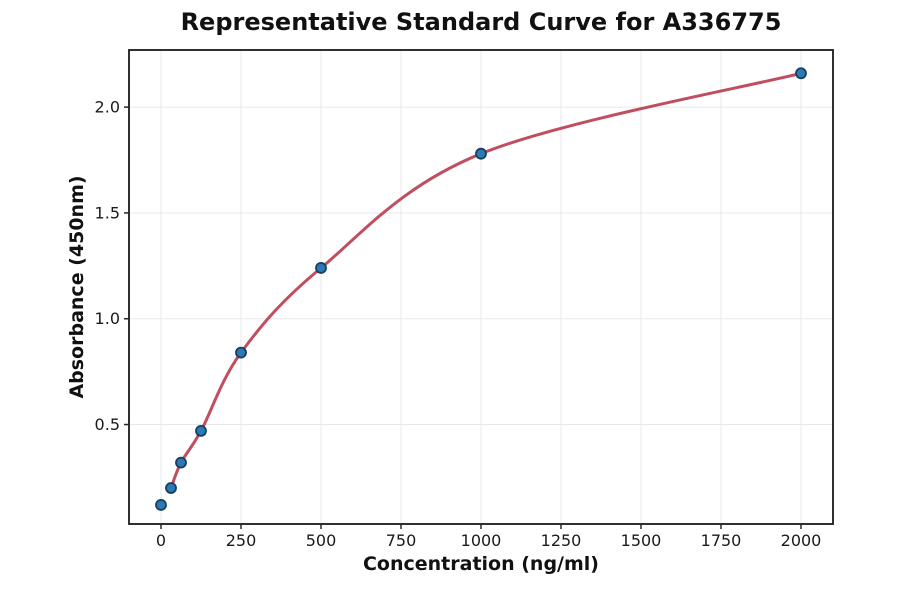 This screenshot has height=594, width=900. I want to click on x-tick-label: 250, so click(241, 540).